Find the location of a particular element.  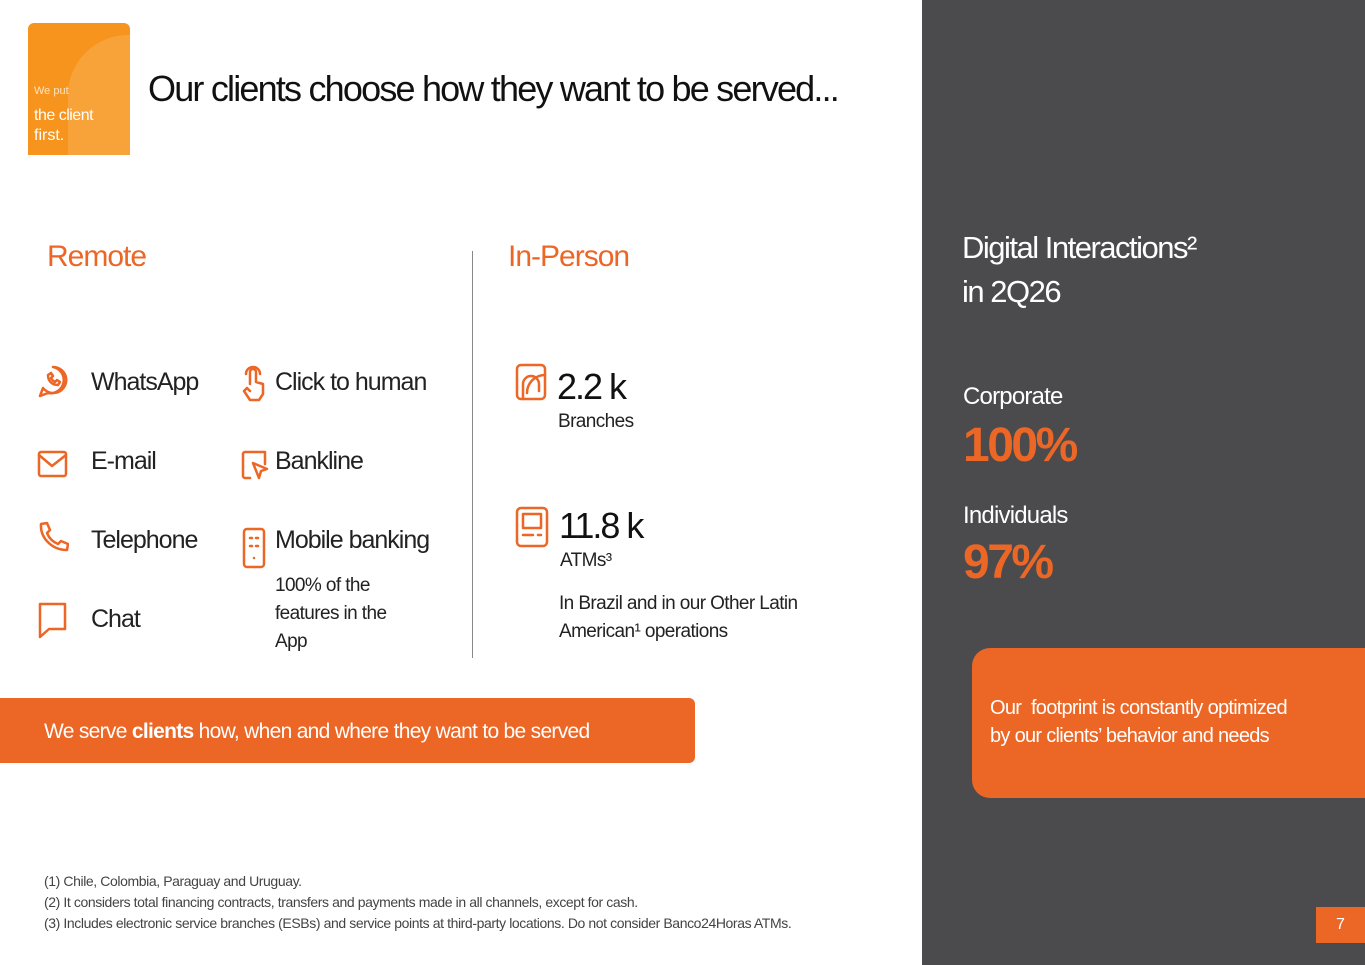

channel: Mobile banking is located at coordinates (352, 540).